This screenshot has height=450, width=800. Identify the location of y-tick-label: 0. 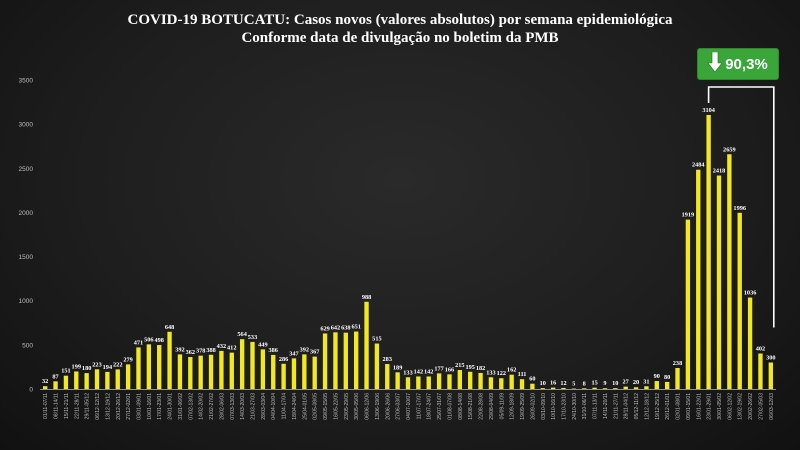
(31, 390).